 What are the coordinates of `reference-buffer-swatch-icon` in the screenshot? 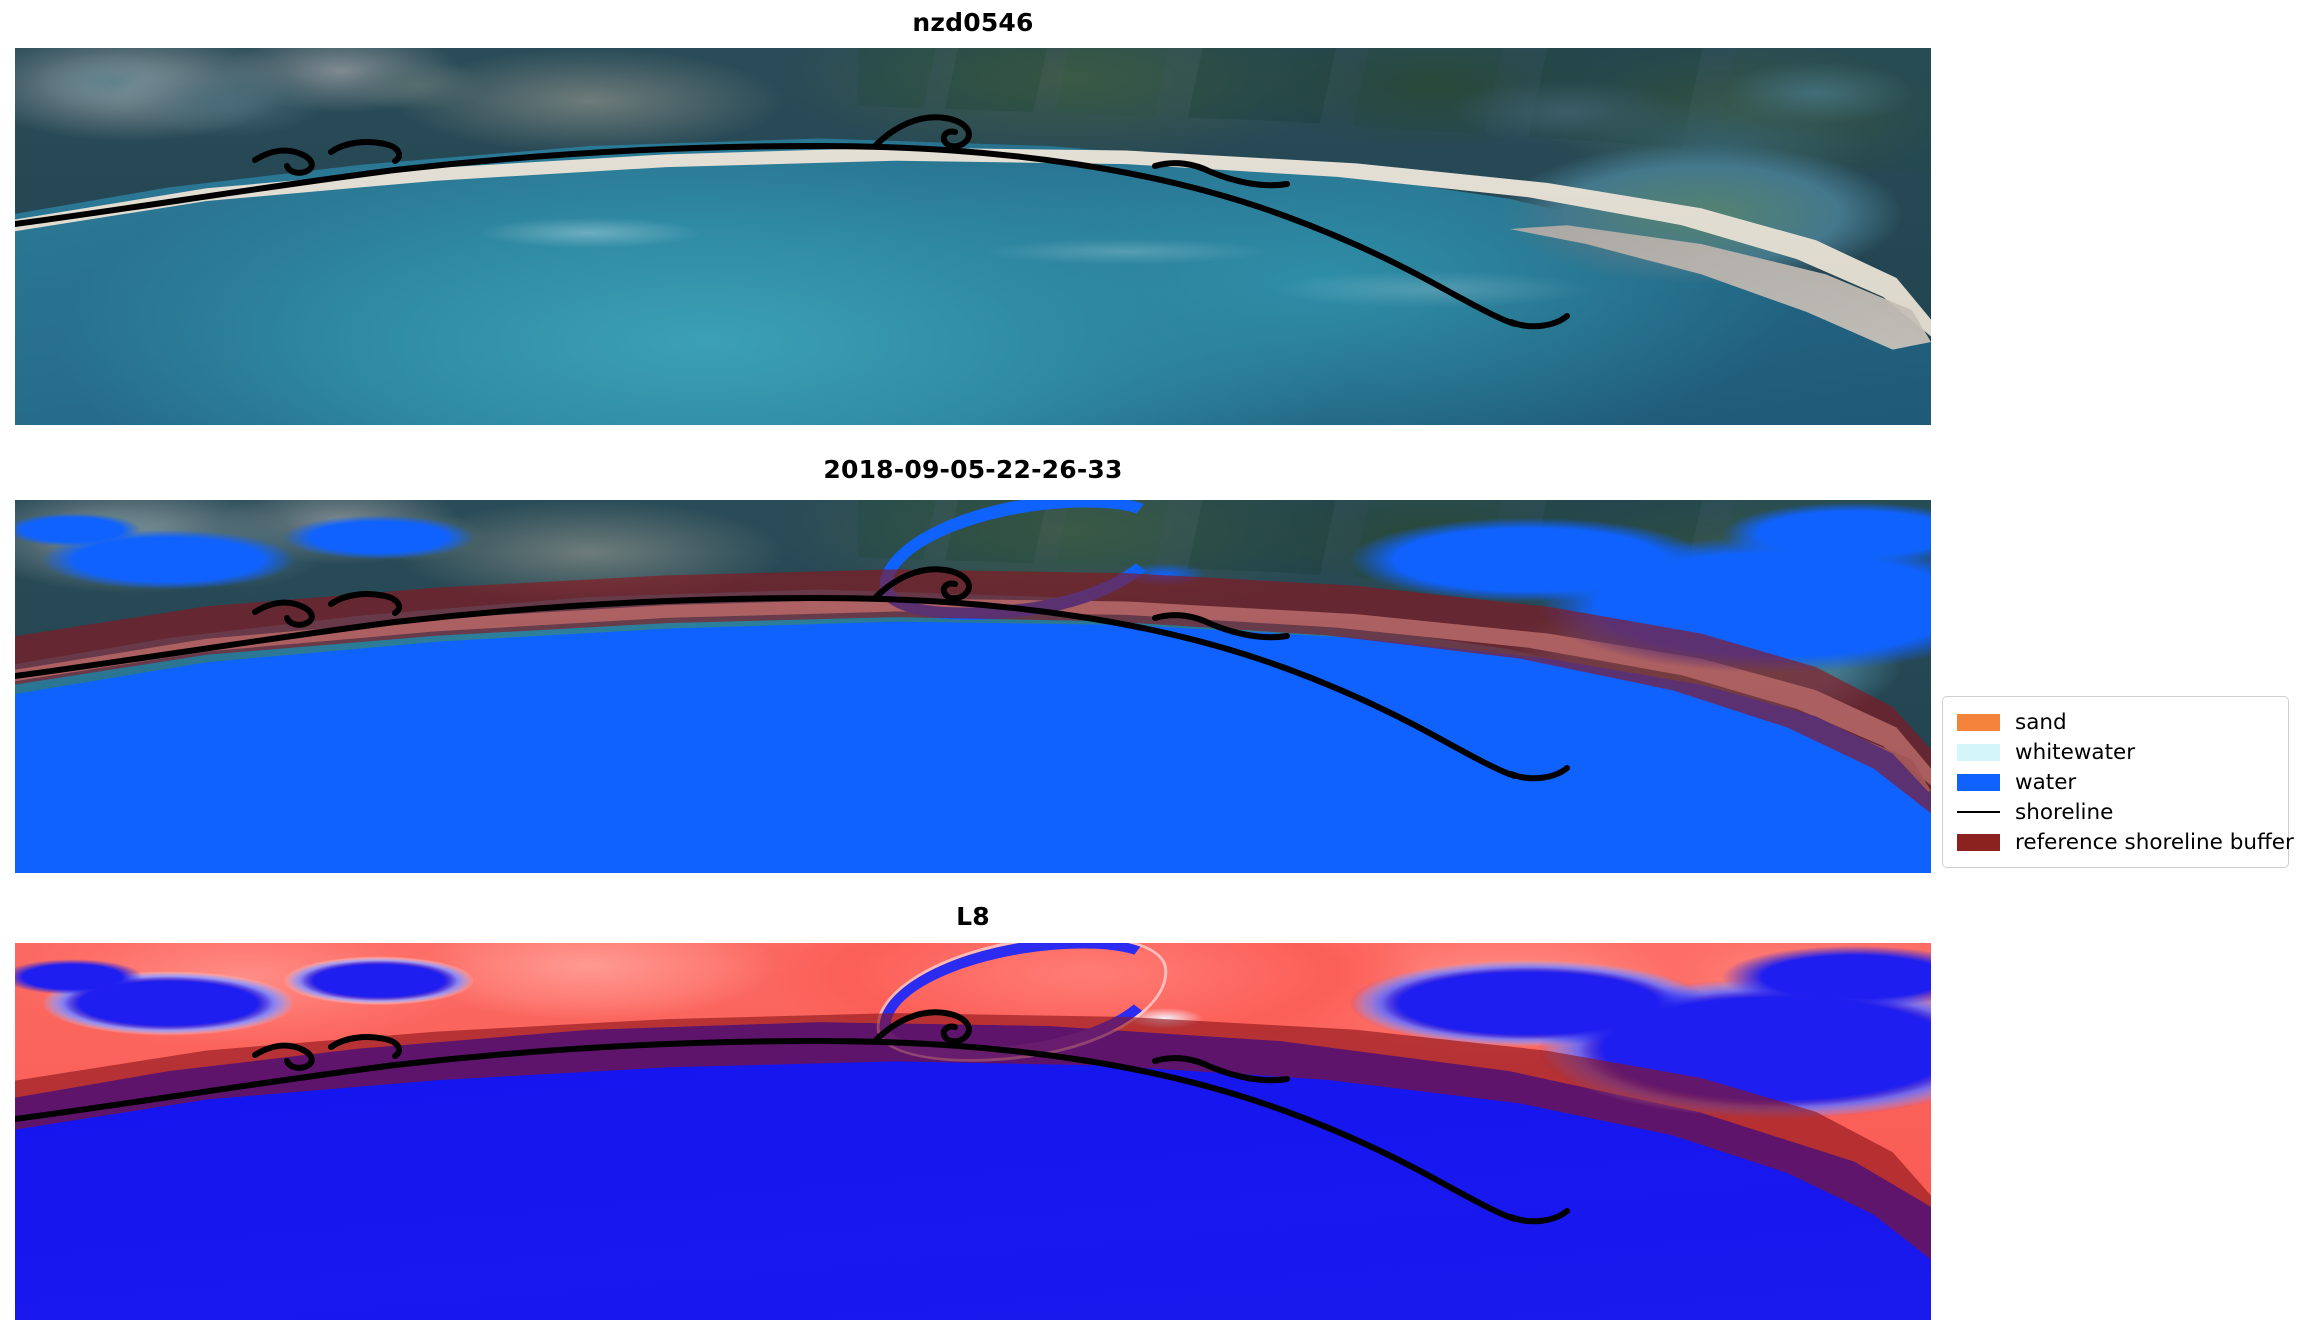 It's located at (1978, 842).